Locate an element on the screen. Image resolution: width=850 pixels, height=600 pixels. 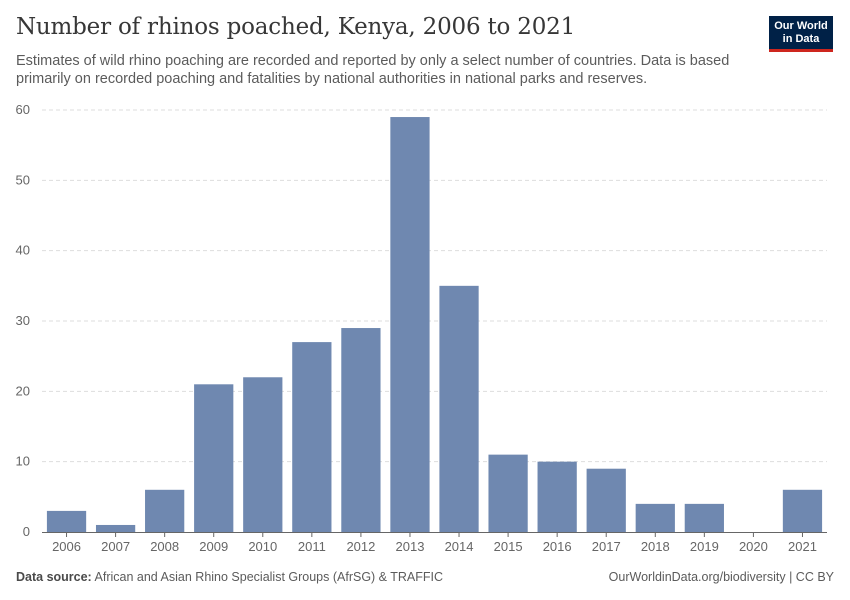
bar-2021 is located at coordinates (802, 510).